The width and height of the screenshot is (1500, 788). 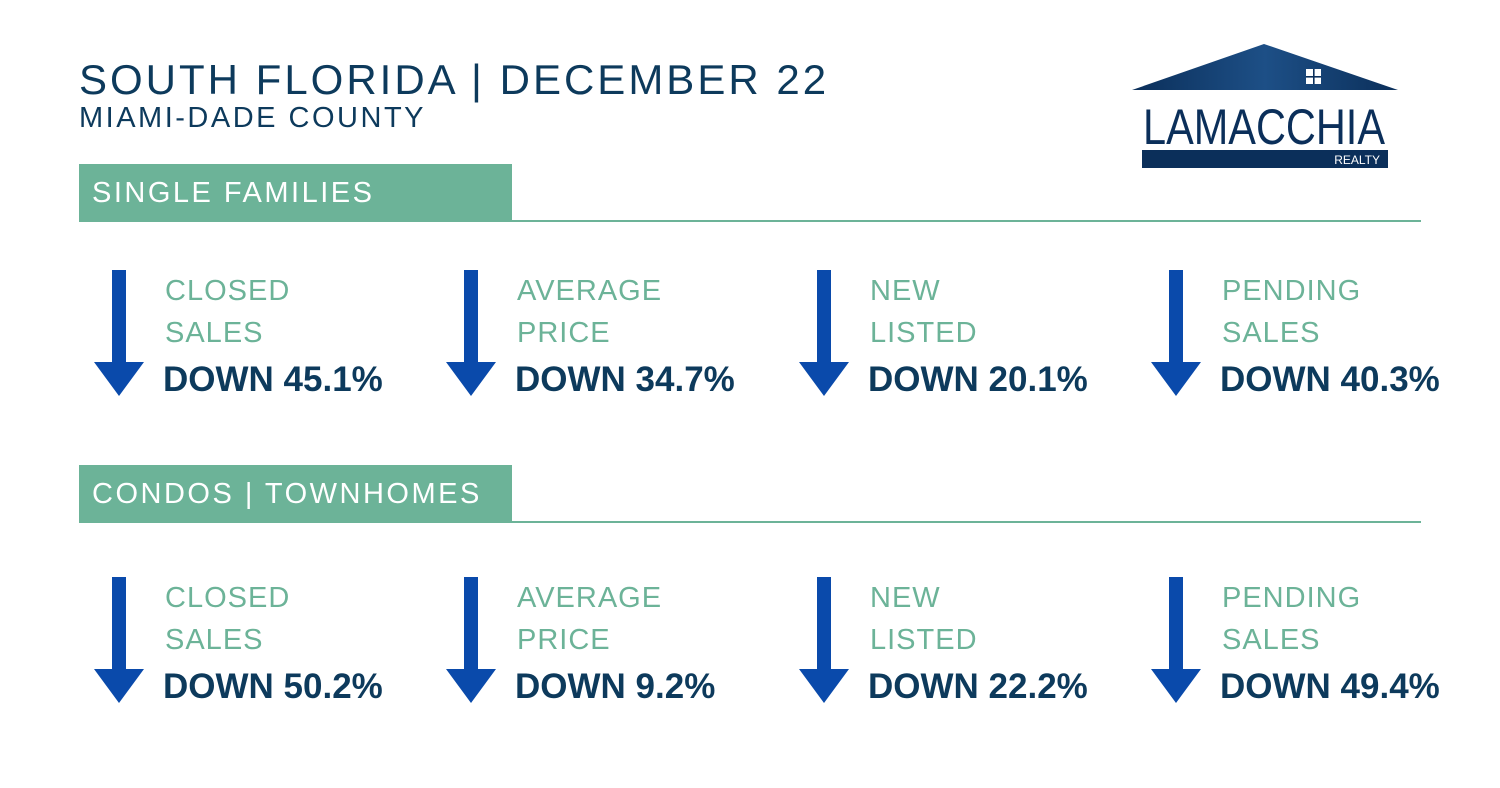 I want to click on stat-closed-sales-single-families: CLOSED SALES DOWN 45.1%, so click(x=269, y=340).